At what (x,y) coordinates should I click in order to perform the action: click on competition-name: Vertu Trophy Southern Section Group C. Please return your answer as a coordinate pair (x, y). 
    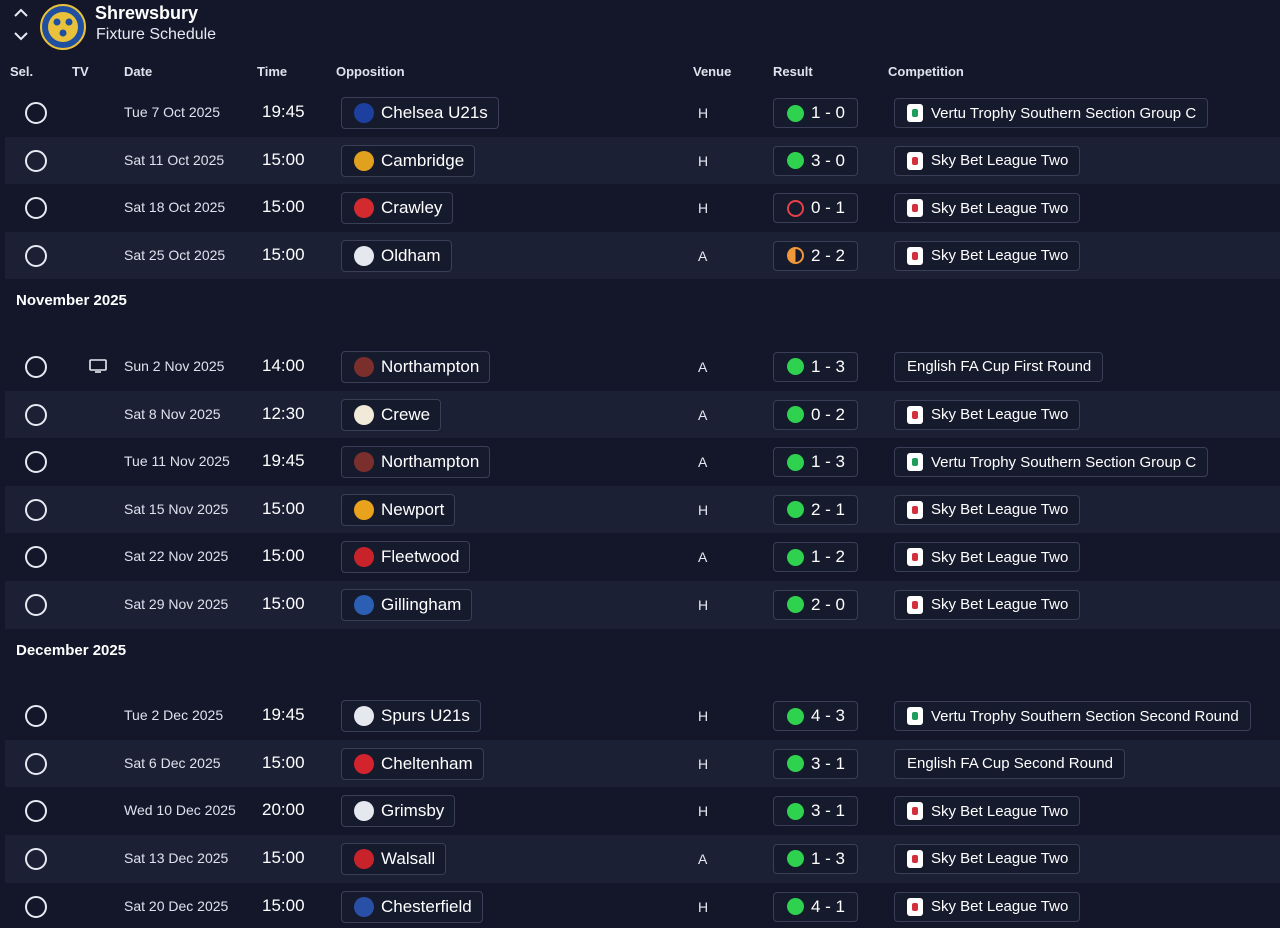
    Looking at the image, I should click on (1064, 462).